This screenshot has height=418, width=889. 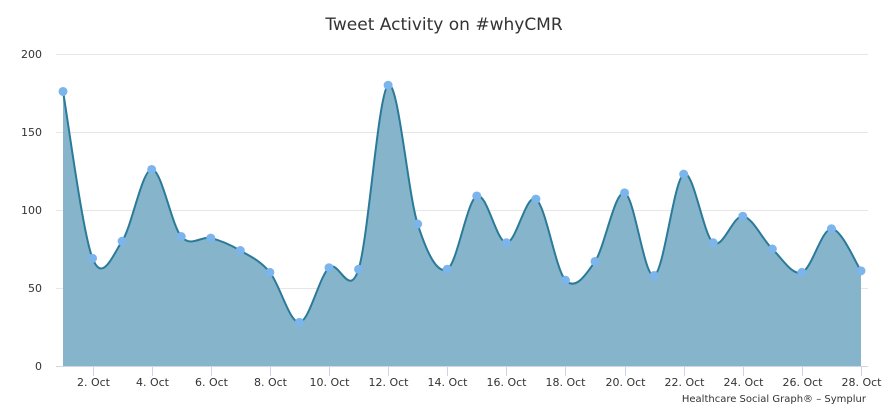 I want to click on x-tick-label: 24. Oct, so click(x=743, y=382).